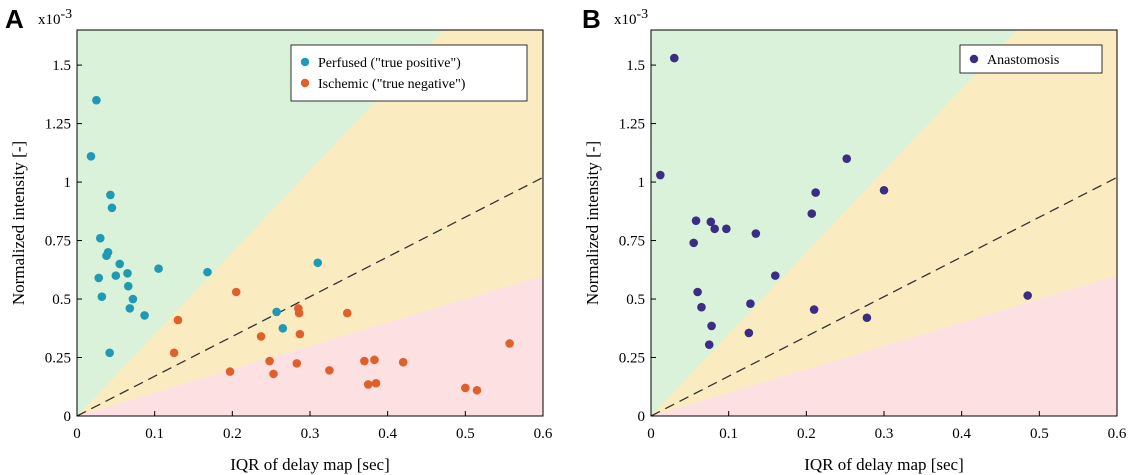 This screenshot has width=1133, height=475. I want to click on panel-b-x-tick-label-6: 0.6, so click(1117, 434).